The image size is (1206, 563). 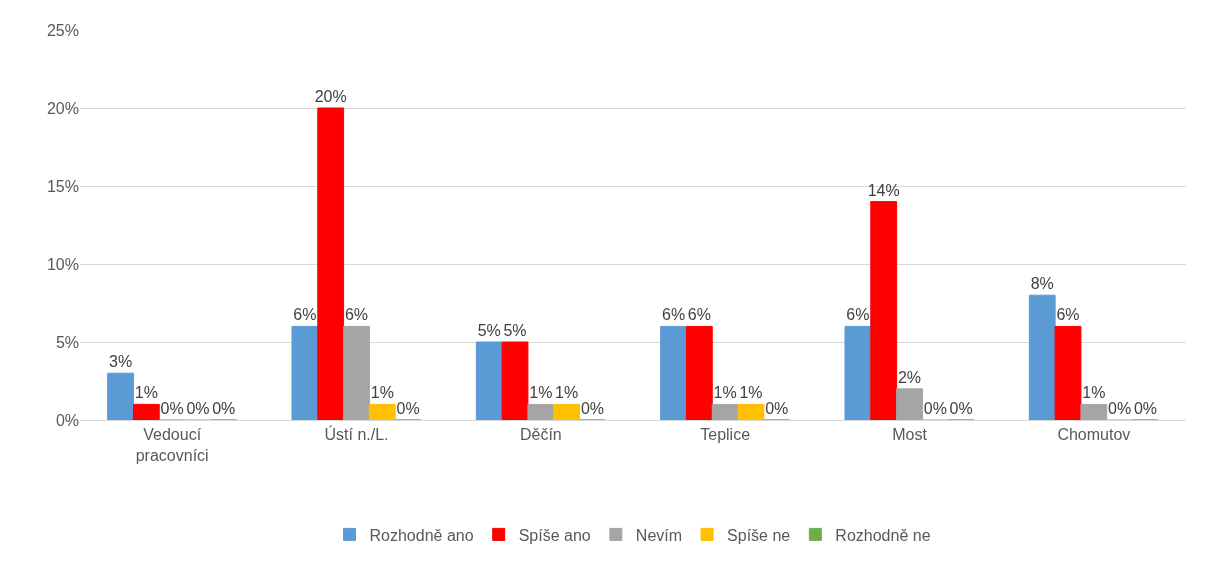 I want to click on y-tick-label: 25%, so click(x=62, y=30).